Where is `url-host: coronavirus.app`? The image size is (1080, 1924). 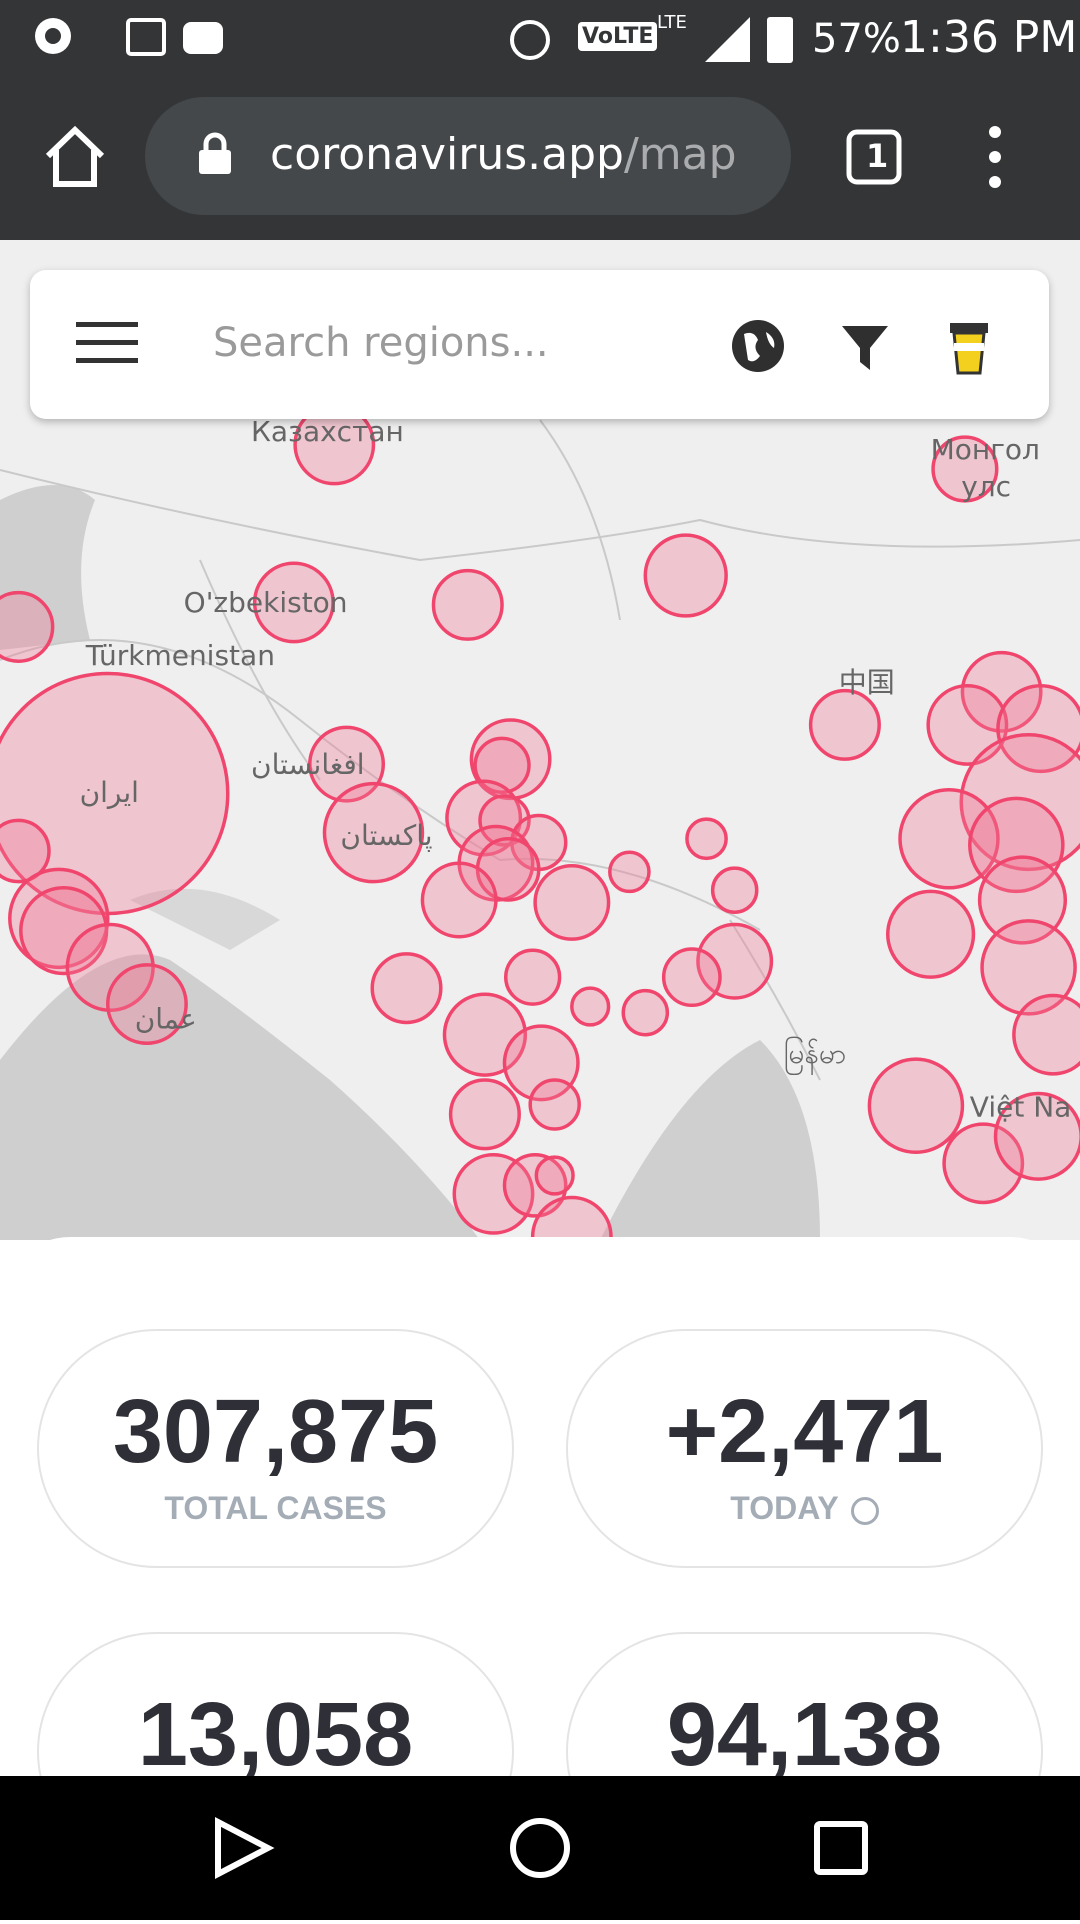
url-host: coronavirus.app is located at coordinates (447, 154).